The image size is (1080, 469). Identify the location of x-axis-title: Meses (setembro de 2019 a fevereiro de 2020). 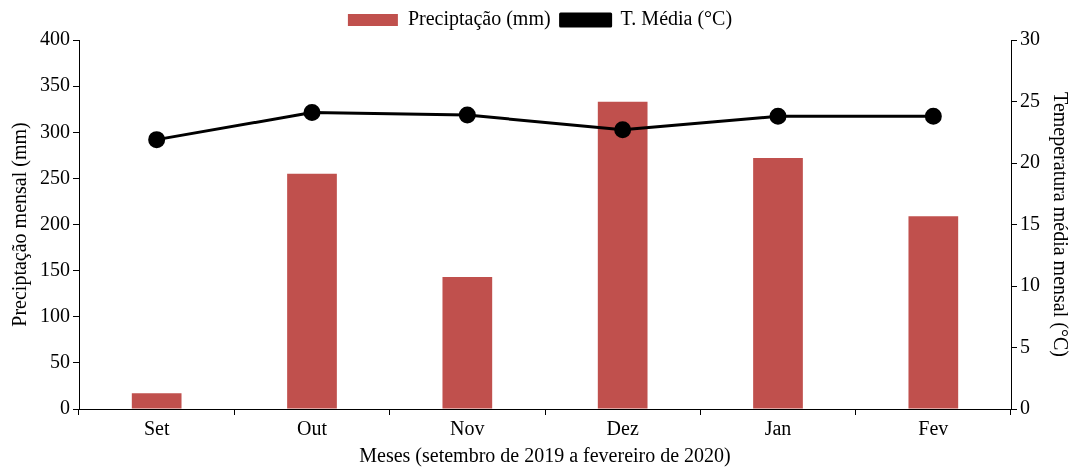
(545, 456).